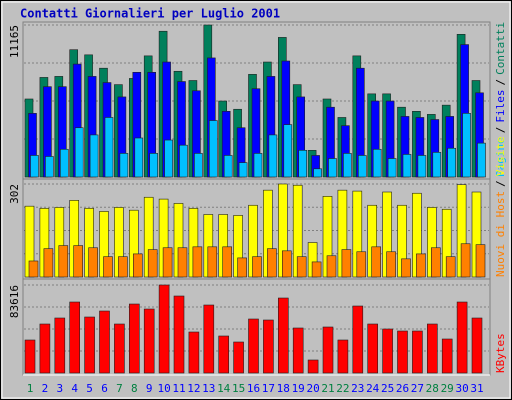 The height and width of the screenshot is (400, 512). I want to click on legend-entry: Files, so click(500, 106).